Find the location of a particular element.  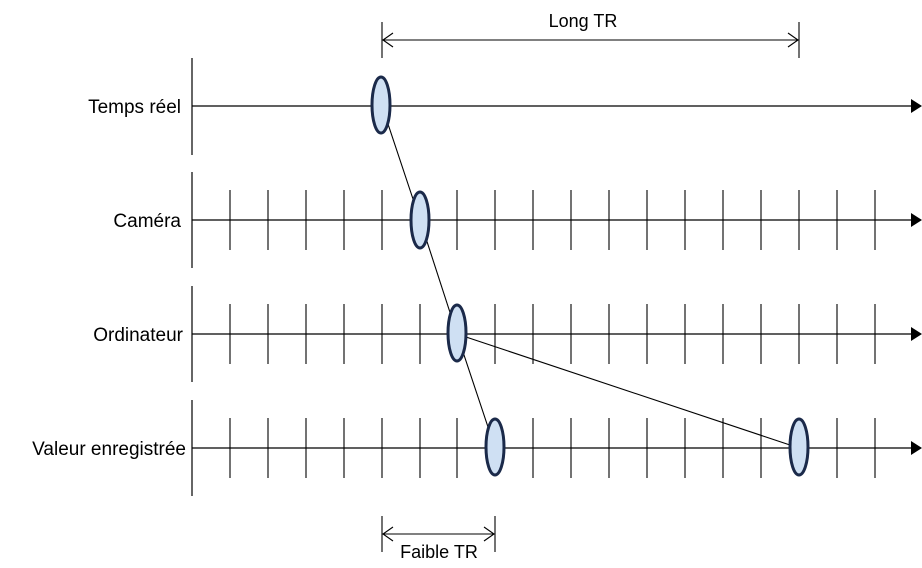

axis-arrowhead-camera is located at coordinates (916, 220).